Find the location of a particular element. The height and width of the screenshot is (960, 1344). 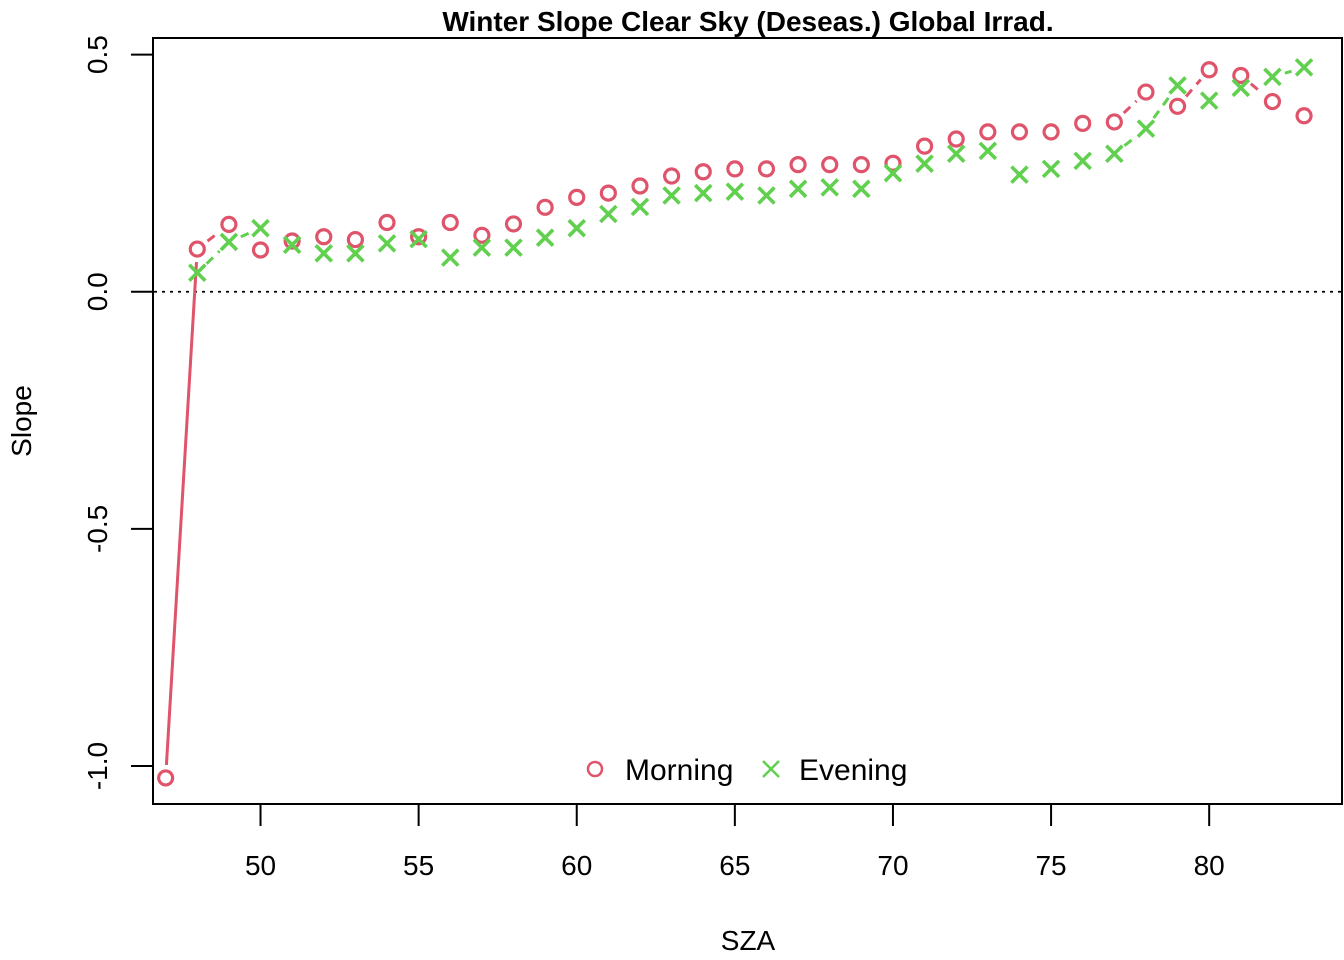

legend-label-evening: Evening is located at coordinates (853, 770).